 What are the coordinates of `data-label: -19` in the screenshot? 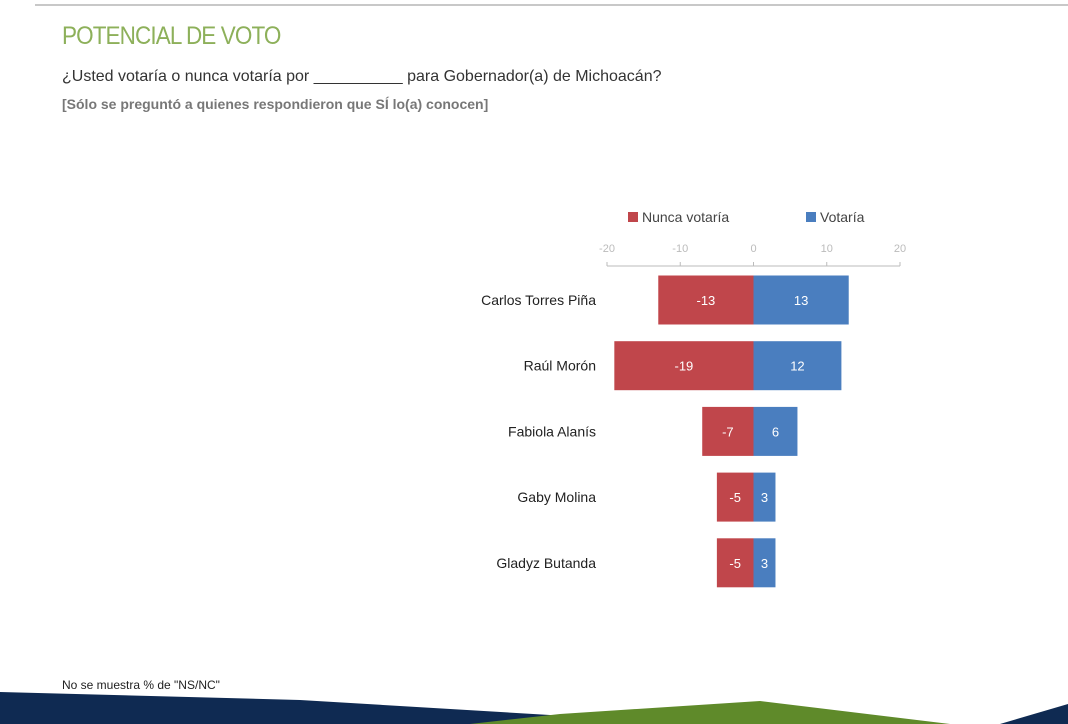 It's located at (684, 366).